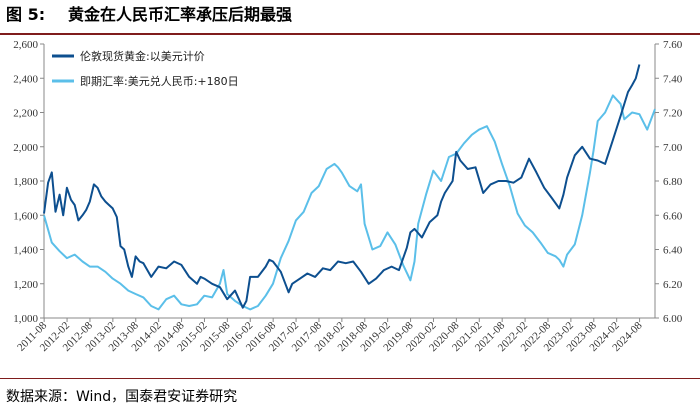 Image resolution: width=700 pixels, height=413 pixels. I want to click on figure-label: 图 5:, so click(26, 14).